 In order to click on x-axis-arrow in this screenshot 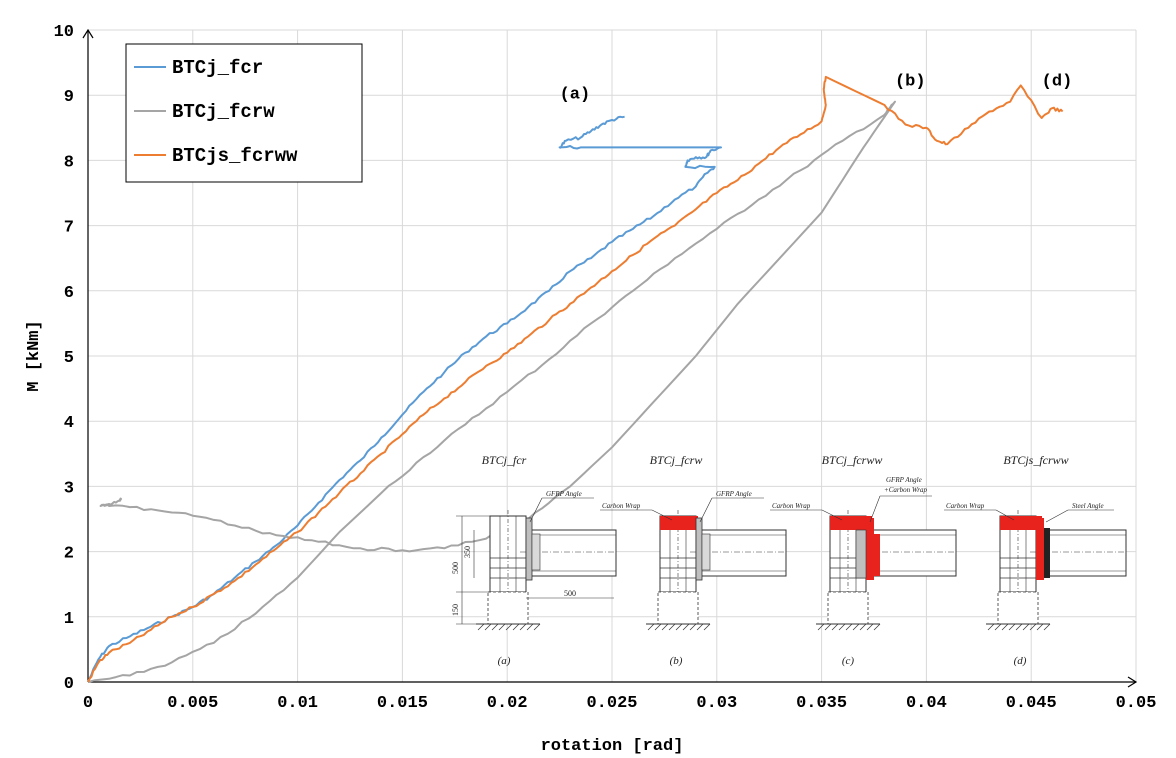, I will do `click(1132, 682)`.